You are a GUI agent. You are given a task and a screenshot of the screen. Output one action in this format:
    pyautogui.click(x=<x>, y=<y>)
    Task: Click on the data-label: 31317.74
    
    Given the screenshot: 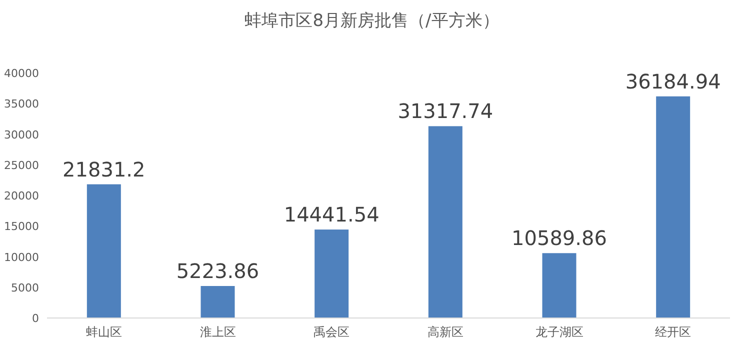 What is the action you would take?
    pyautogui.click(x=446, y=111)
    